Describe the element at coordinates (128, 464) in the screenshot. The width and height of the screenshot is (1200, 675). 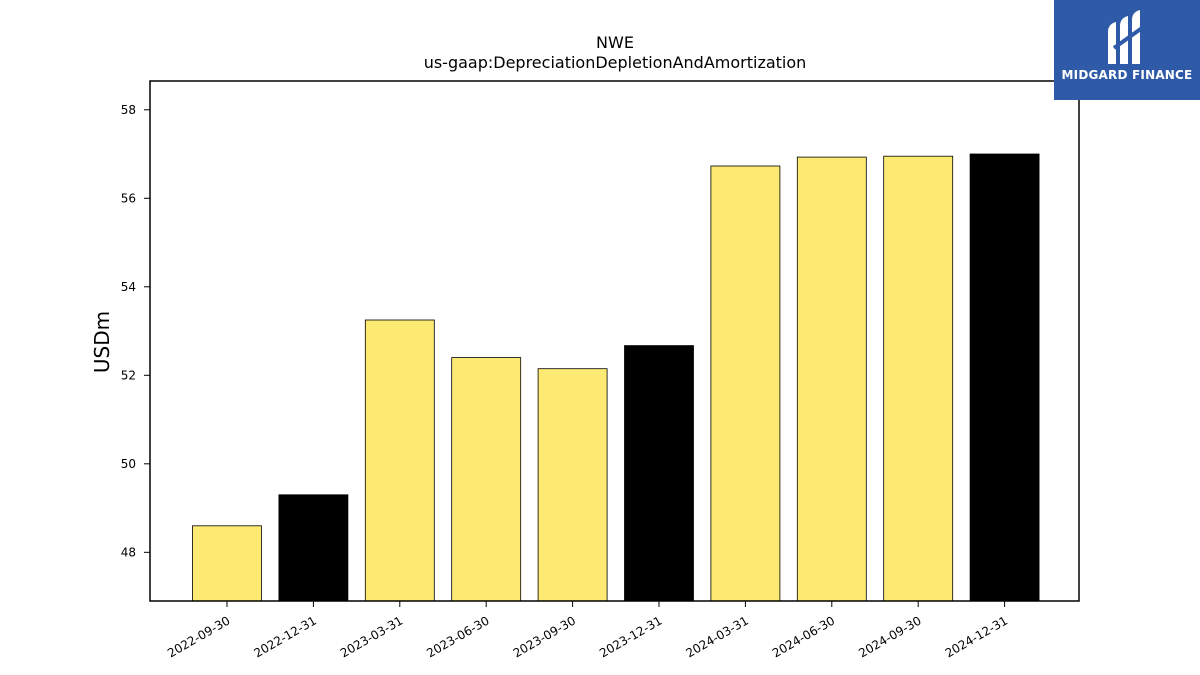
I see `y-tick-label: 50` at that location.